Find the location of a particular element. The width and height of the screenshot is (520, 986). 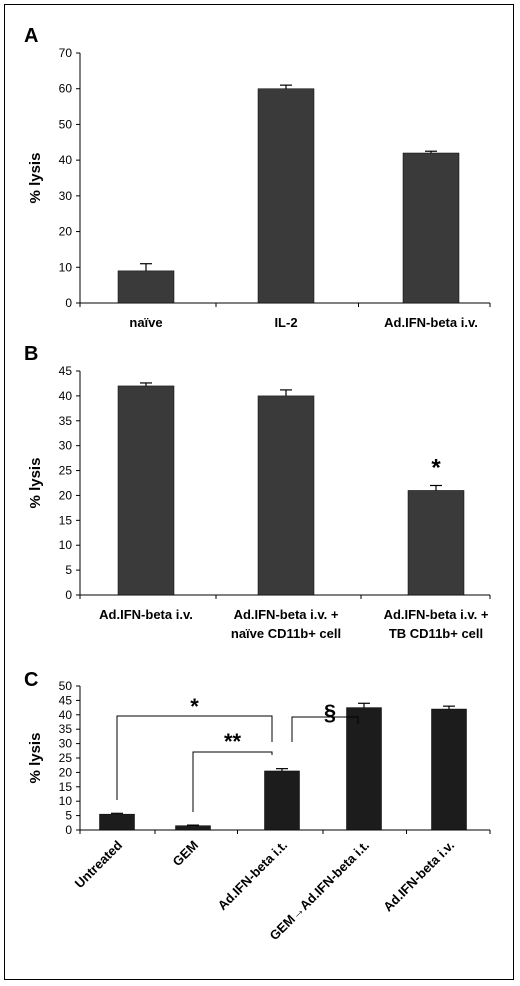

panel-c-y-tick-label: 45 is located at coordinates (66, 700).